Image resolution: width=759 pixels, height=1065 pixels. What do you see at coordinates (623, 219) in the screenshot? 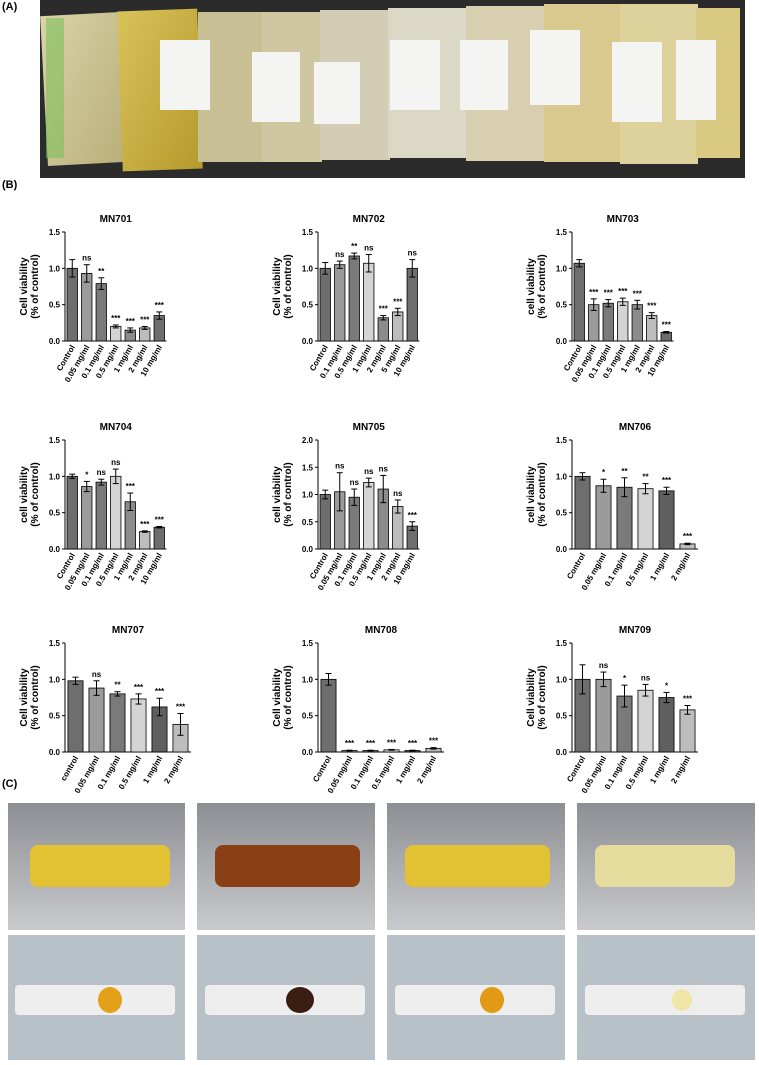
I see `chart-title: MN703` at bounding box center [623, 219].